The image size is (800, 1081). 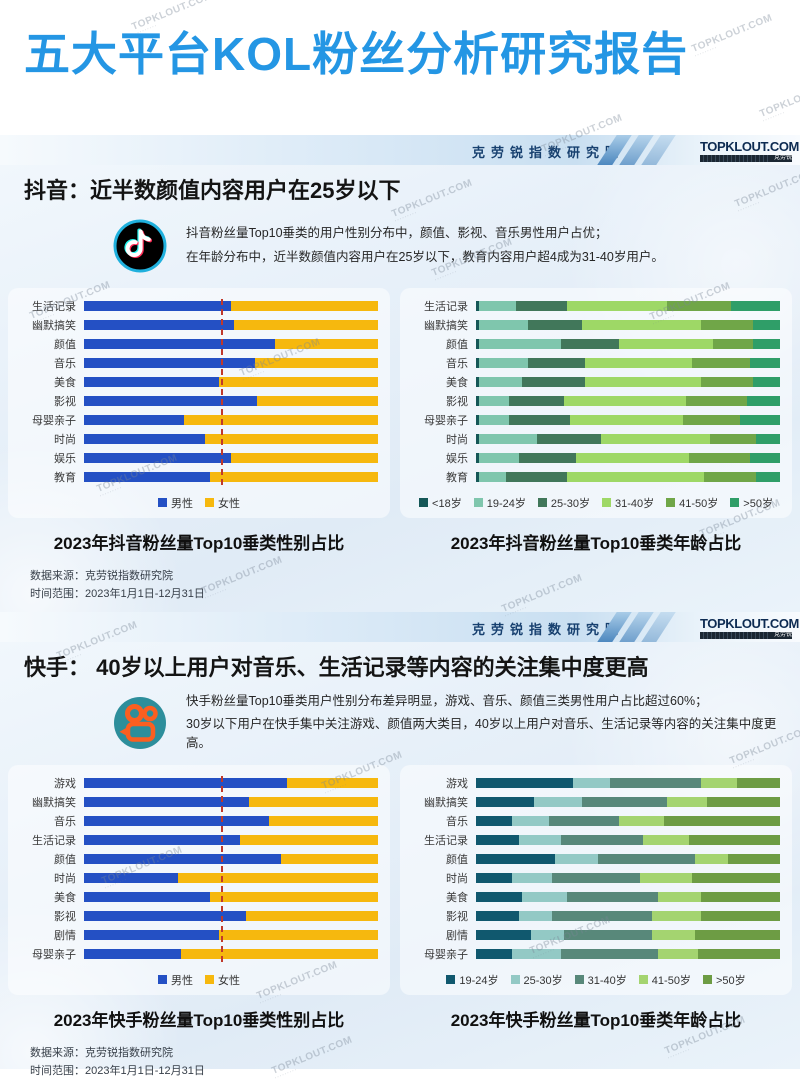 What do you see at coordinates (400, 150) in the screenshot?
I see `brand-strip: 克劳锐指数研究院 TOPKLOUT.COM 克劳锐` at bounding box center [400, 150].